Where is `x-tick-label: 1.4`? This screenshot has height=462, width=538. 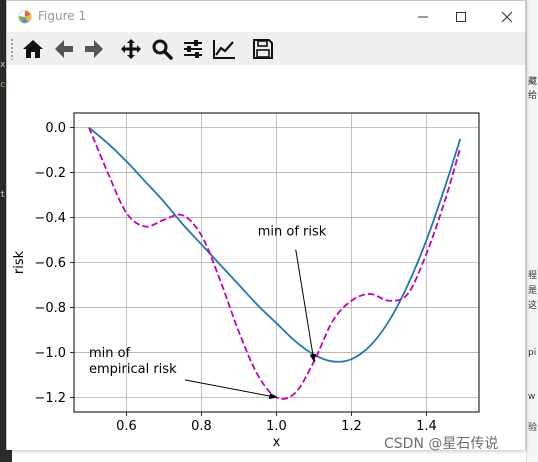 x-tick-label: 1.4 is located at coordinates (426, 426).